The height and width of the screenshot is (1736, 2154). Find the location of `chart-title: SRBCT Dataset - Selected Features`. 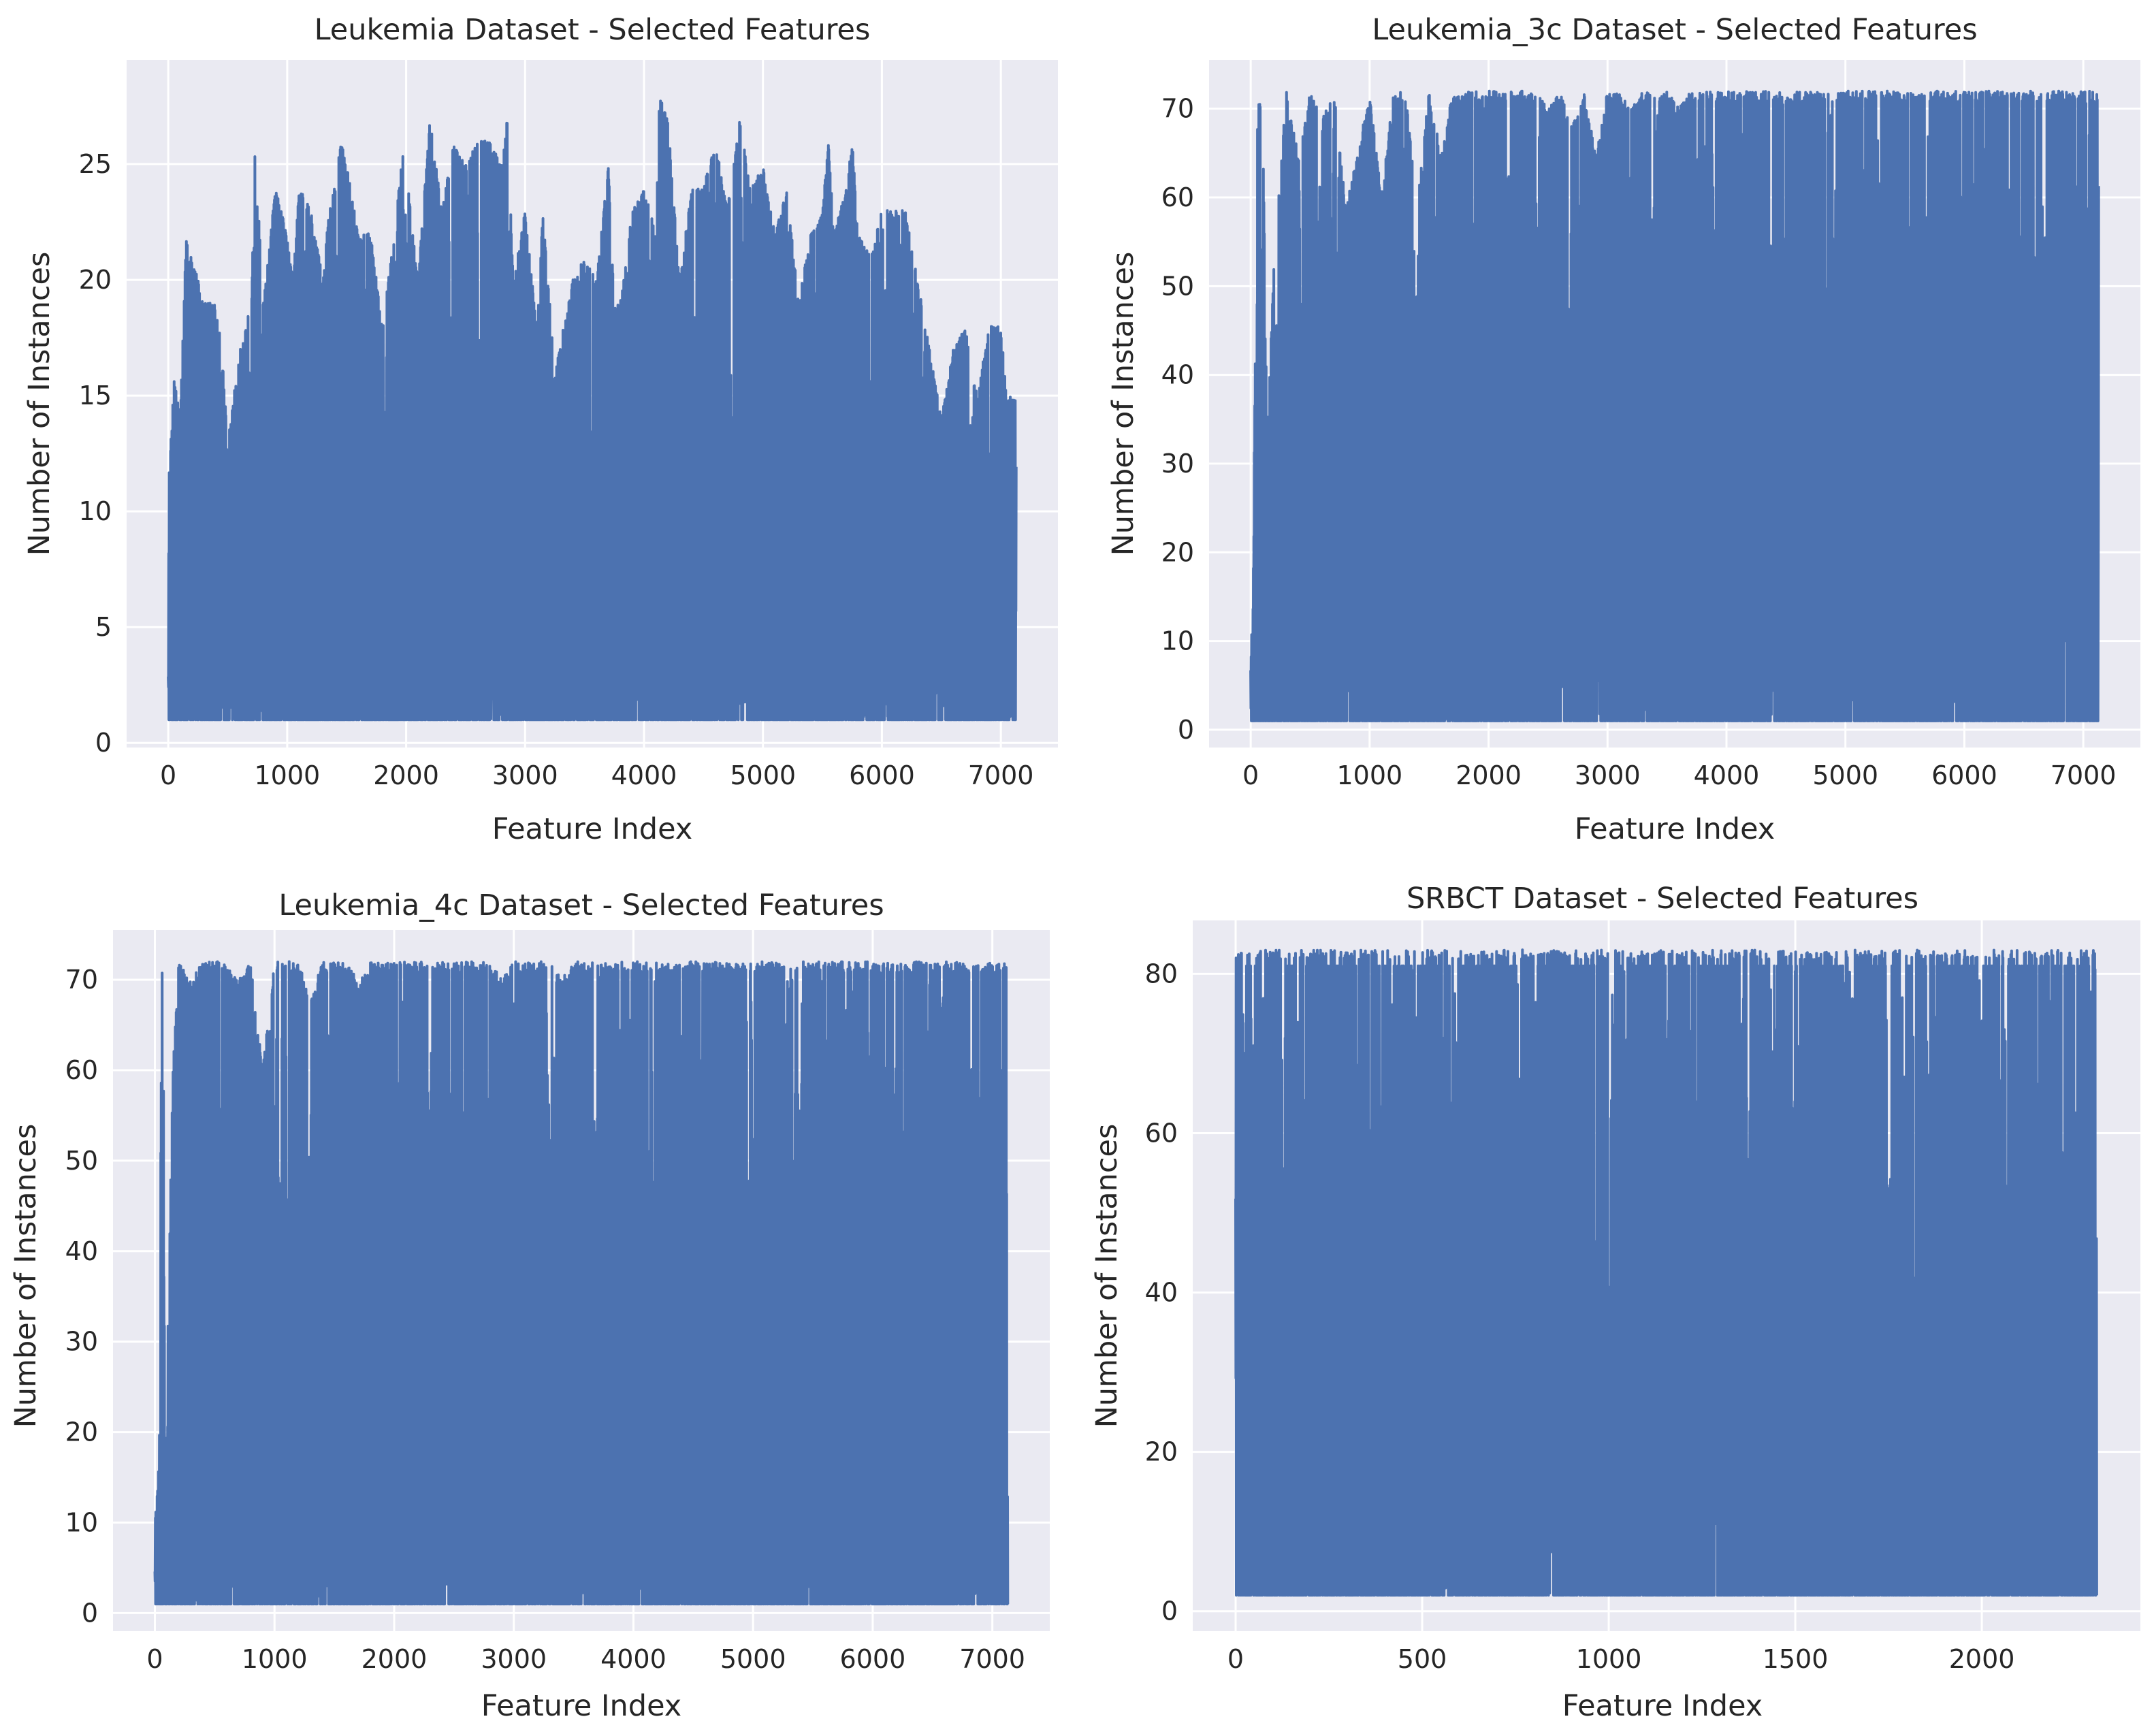

chart-title: SRBCT Dataset - Selected Features is located at coordinates (1662, 899).